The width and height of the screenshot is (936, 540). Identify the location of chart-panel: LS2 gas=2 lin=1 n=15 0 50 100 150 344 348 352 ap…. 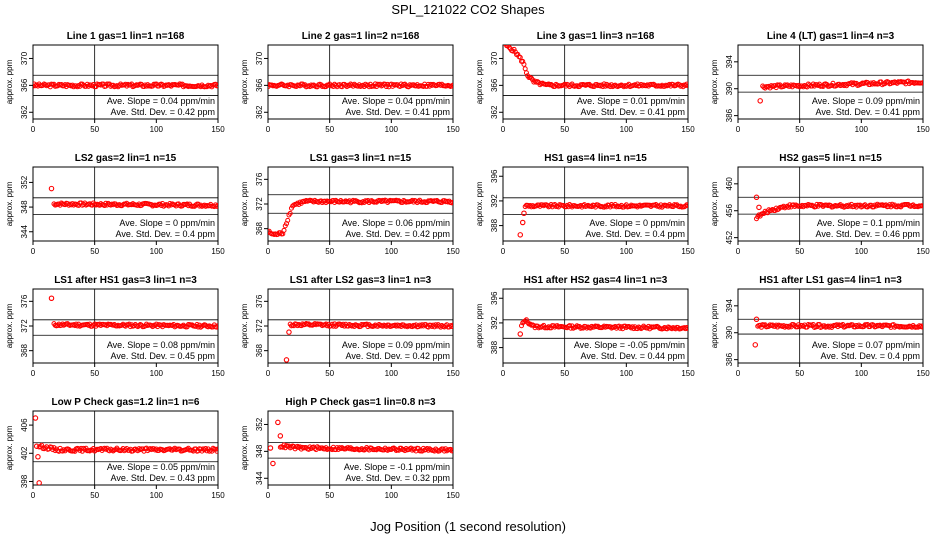
(115, 204).